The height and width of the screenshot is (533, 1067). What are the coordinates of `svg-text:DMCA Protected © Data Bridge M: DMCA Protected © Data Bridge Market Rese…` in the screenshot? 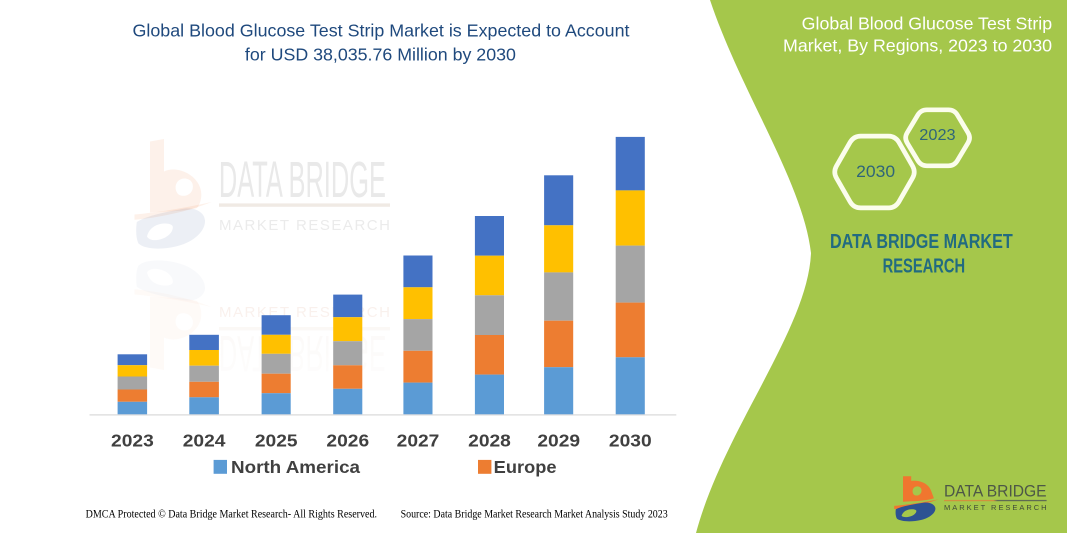 It's located at (231, 514).